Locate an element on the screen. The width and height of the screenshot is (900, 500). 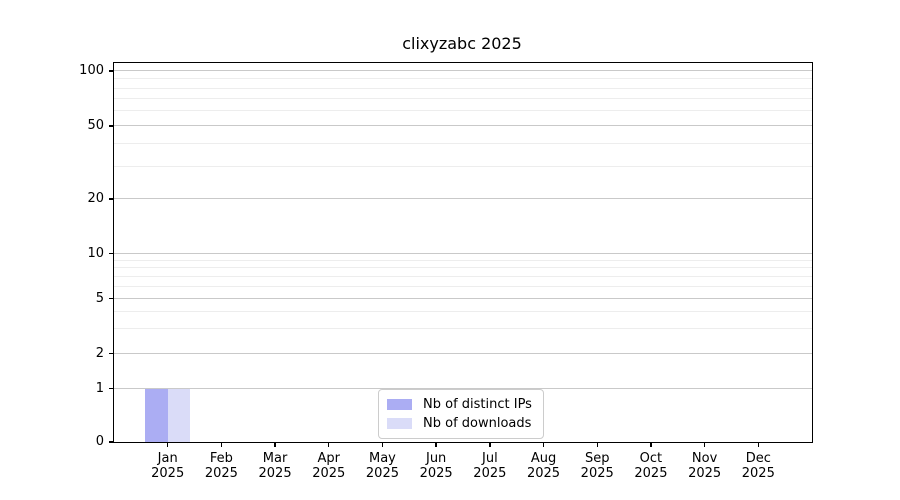
x-tick-label: Dec 2025 is located at coordinates (758, 466).